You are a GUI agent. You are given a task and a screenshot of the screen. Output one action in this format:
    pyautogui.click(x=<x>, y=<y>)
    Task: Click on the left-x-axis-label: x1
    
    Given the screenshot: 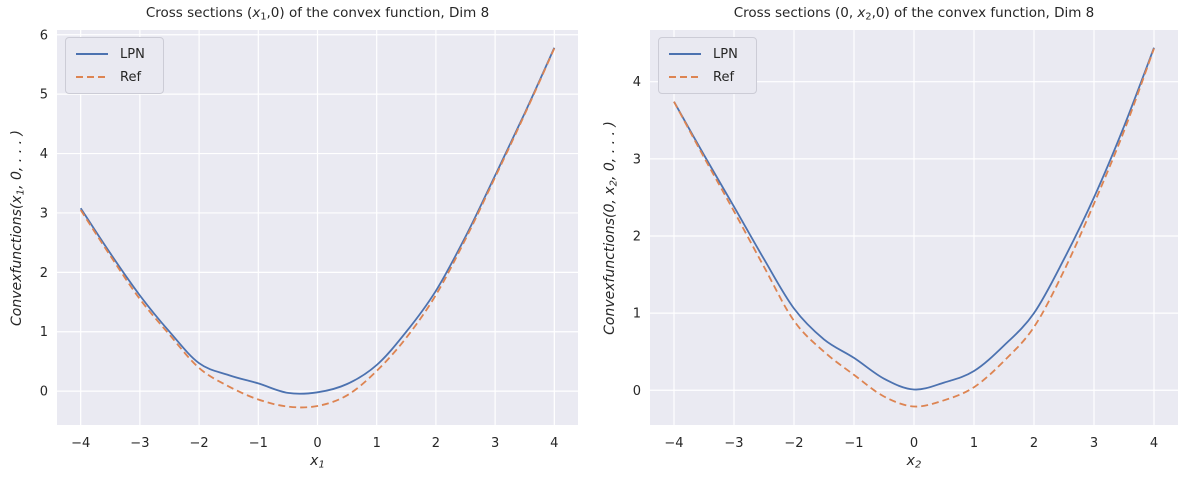 What is the action you would take?
    pyautogui.click(x=317, y=462)
    